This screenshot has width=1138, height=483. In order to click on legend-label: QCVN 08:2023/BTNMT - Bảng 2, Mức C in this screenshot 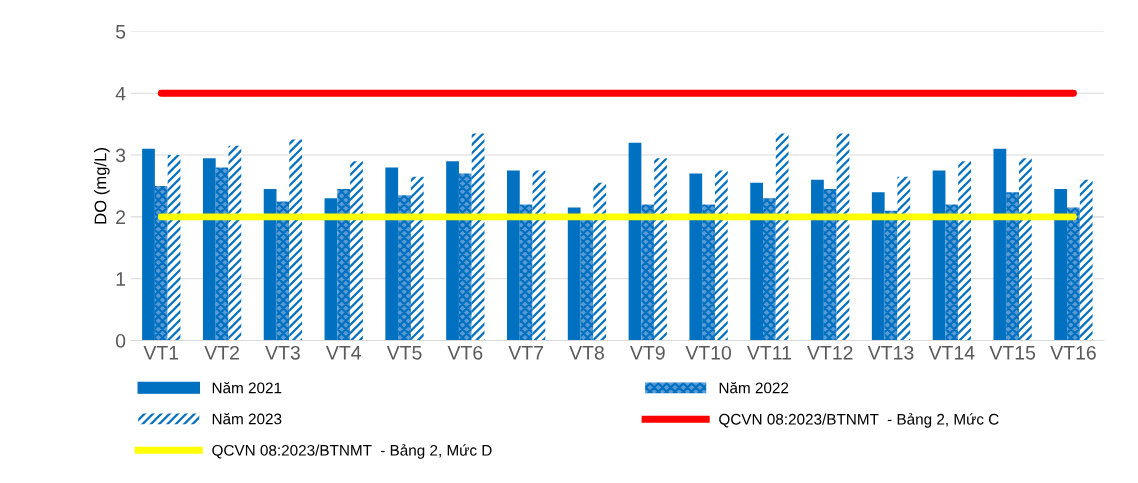, I will do `click(859, 420)`.